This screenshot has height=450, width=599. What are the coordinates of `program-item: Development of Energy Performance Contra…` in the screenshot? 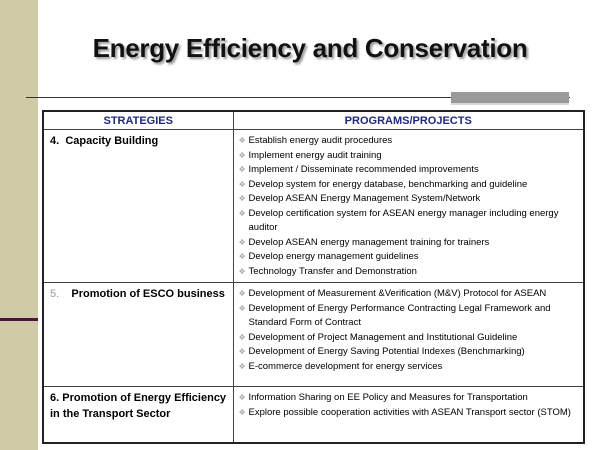 It's located at (409, 316).